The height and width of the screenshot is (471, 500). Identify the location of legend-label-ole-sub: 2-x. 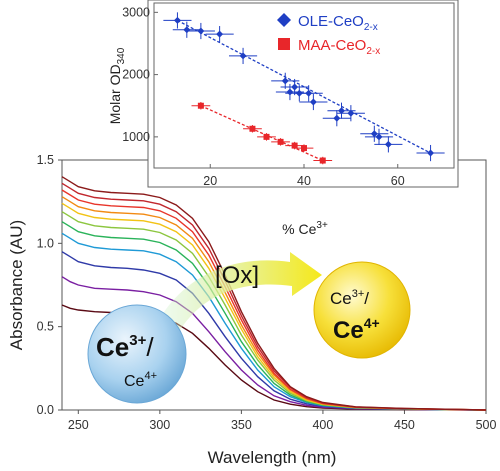
(371, 27).